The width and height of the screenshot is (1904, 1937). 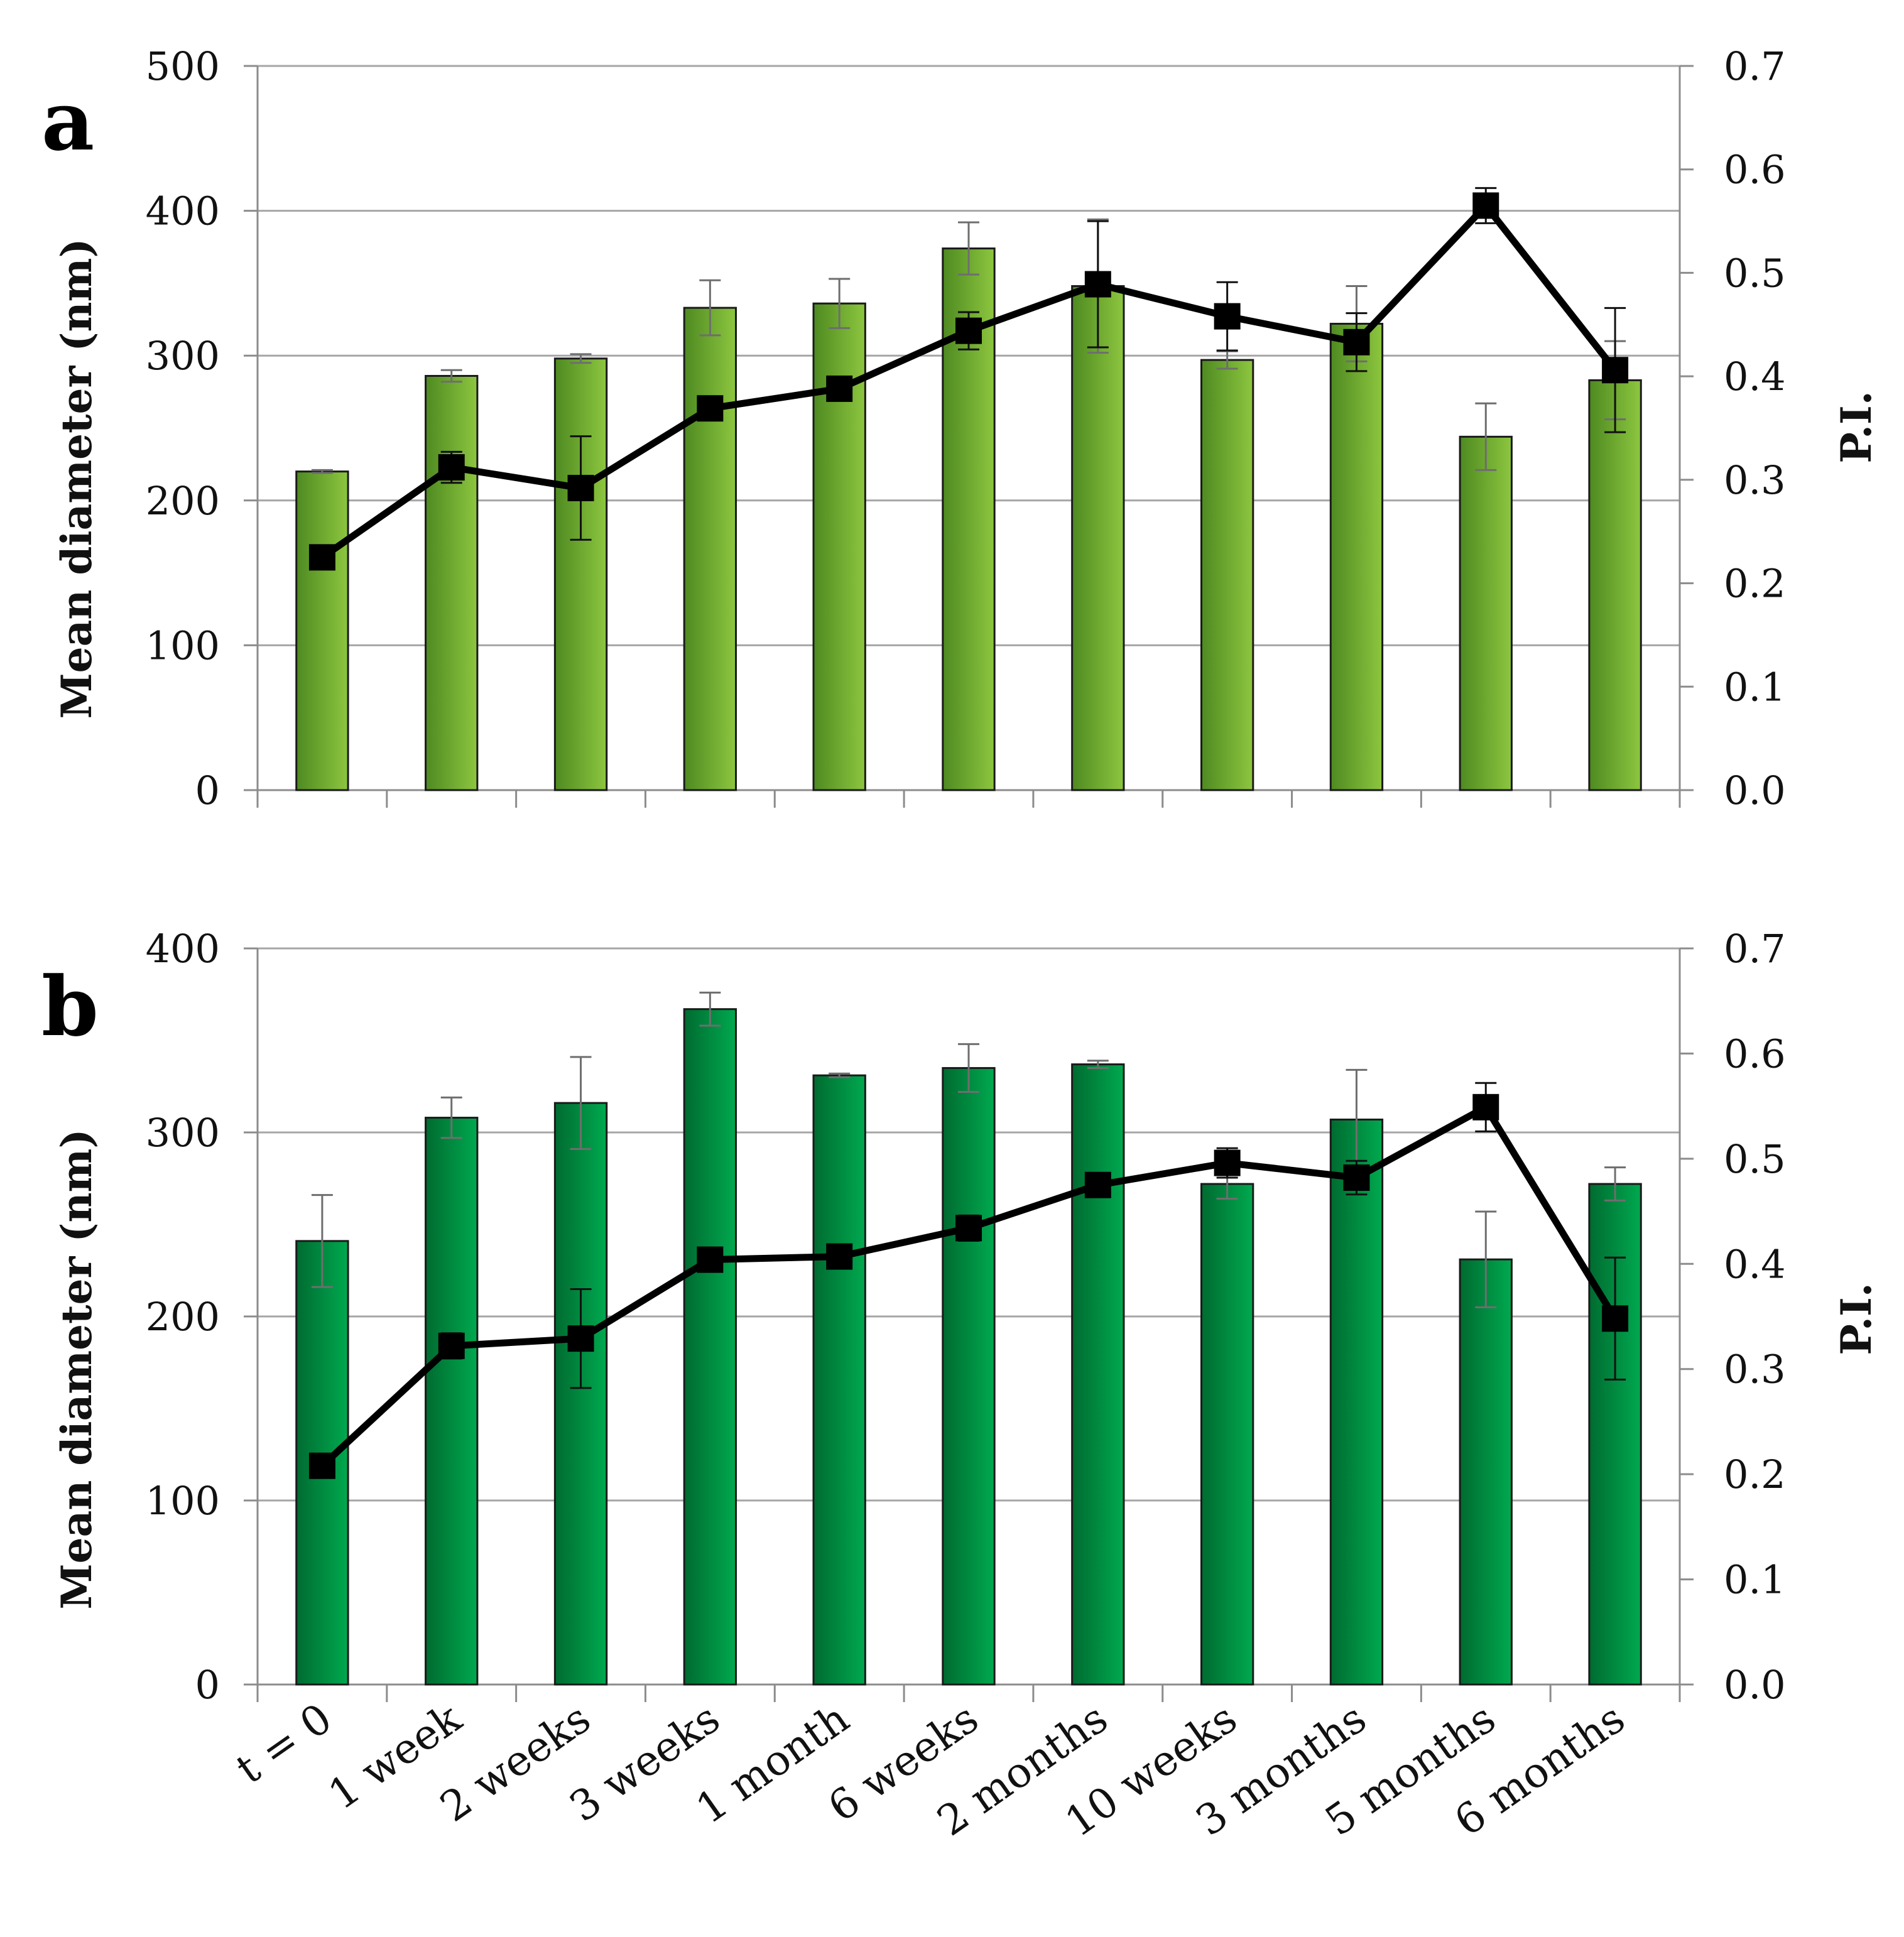 I want to click on panel-b-y2-tick-label: 0.1, so click(x=1755, y=1580).